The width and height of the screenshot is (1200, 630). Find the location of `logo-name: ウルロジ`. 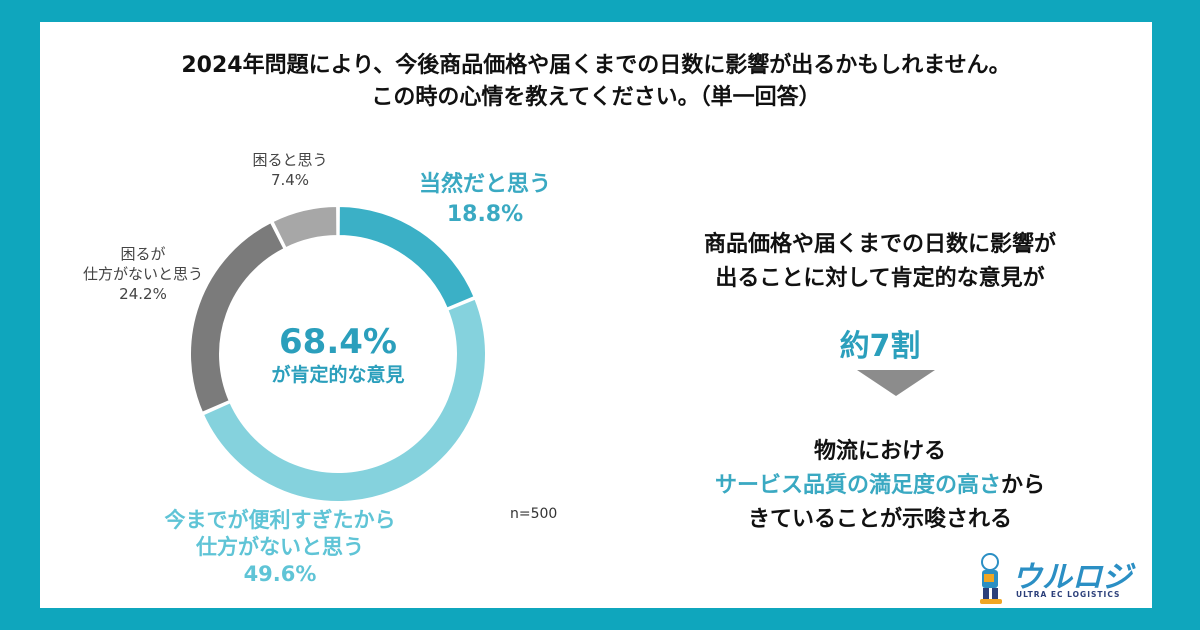

logo-name: ウルロジ is located at coordinates (1072, 577).